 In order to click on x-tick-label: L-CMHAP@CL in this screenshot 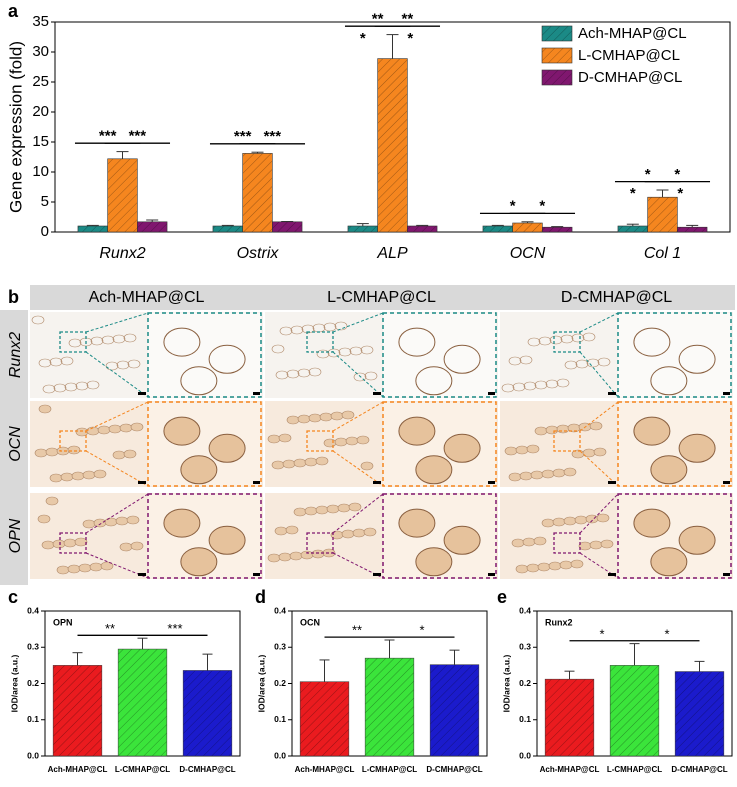, I will do `click(142, 769)`.